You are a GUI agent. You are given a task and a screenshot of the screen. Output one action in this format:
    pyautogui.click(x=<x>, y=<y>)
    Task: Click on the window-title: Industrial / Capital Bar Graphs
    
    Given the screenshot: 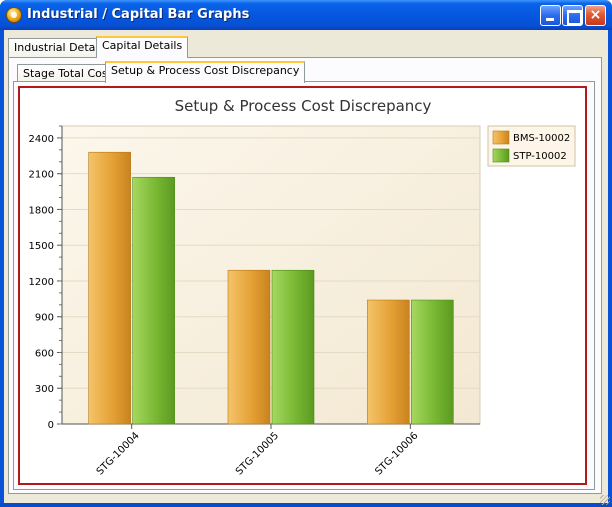 What is the action you would take?
    pyautogui.click(x=138, y=14)
    